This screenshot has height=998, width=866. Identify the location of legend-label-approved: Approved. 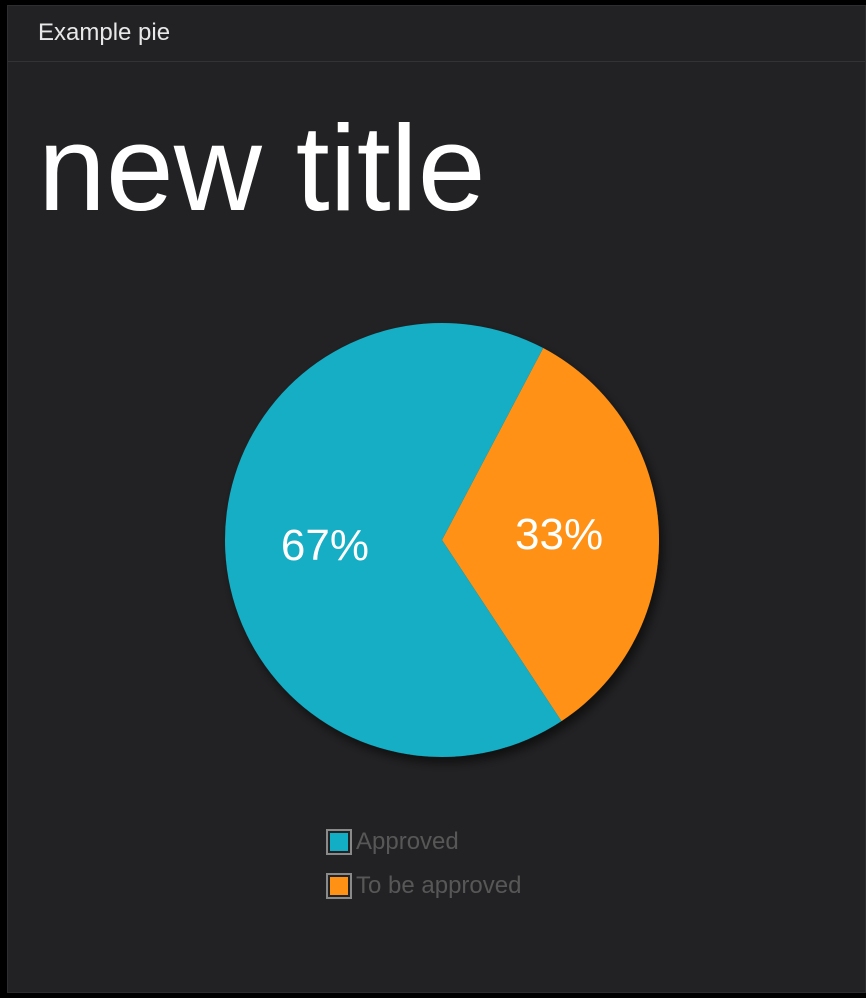
(407, 841).